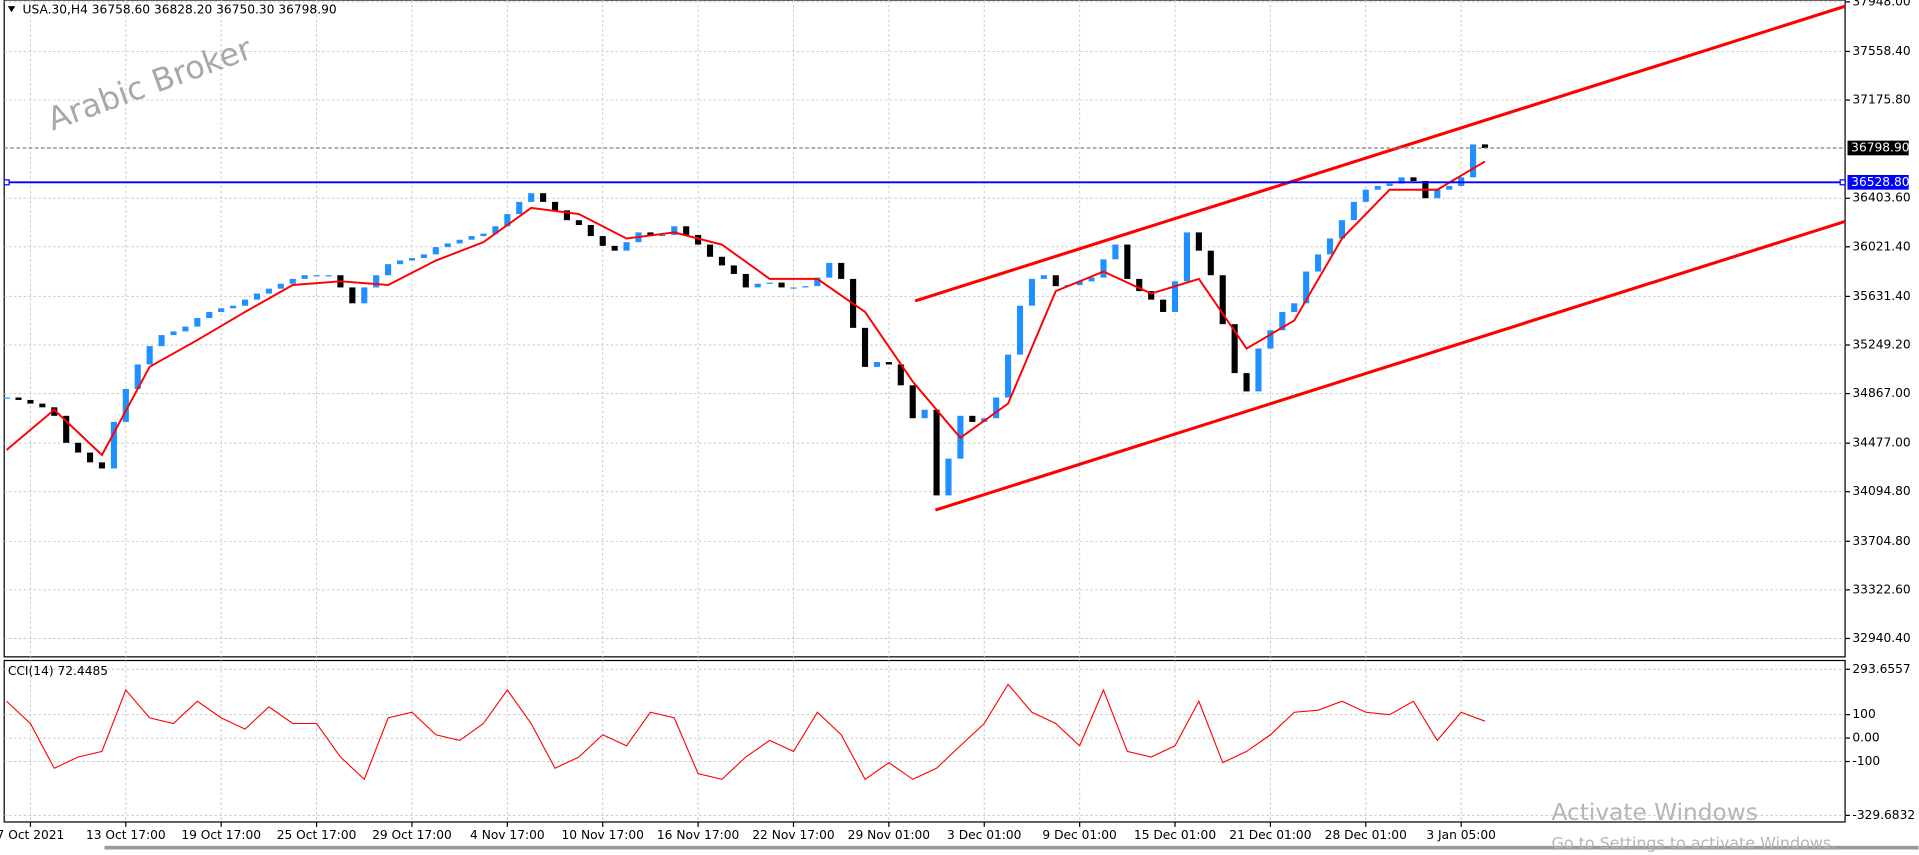 This screenshot has width=1919, height=855. Describe the element at coordinates (1881, 638) in the screenshot. I see `y-tick-label: 32940.40` at that location.